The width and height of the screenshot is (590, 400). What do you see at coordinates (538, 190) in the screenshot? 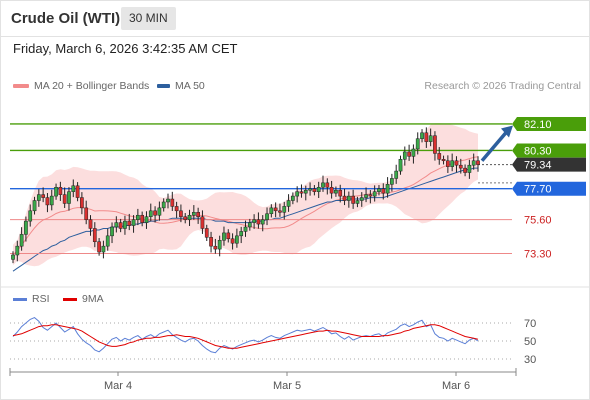
I see `level-label: 77.70` at bounding box center [538, 190].